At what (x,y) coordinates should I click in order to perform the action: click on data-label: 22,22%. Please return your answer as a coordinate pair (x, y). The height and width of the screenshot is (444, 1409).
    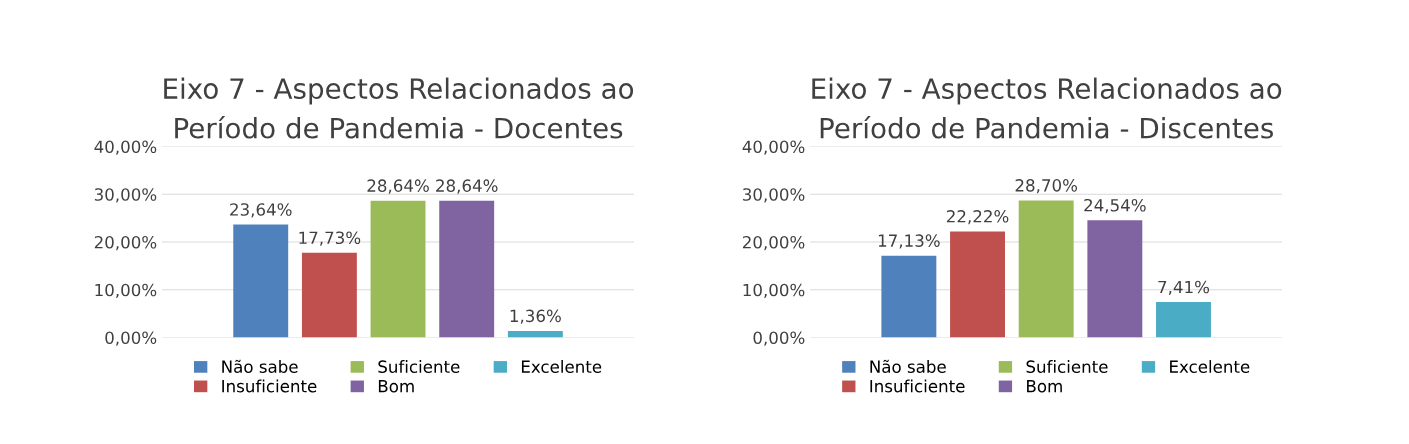
    Looking at the image, I should click on (977, 217).